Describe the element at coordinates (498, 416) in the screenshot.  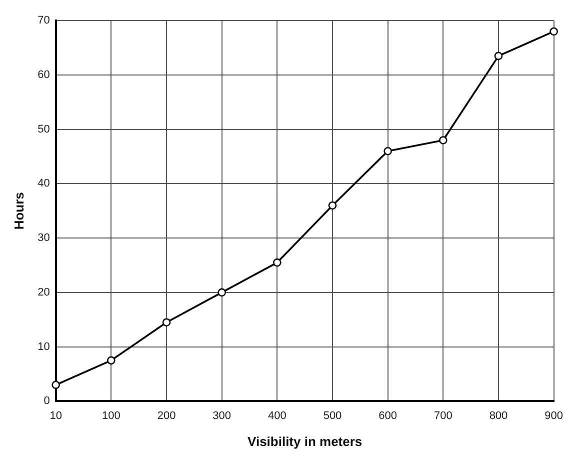
I see `x-tick-label: 800` at that location.